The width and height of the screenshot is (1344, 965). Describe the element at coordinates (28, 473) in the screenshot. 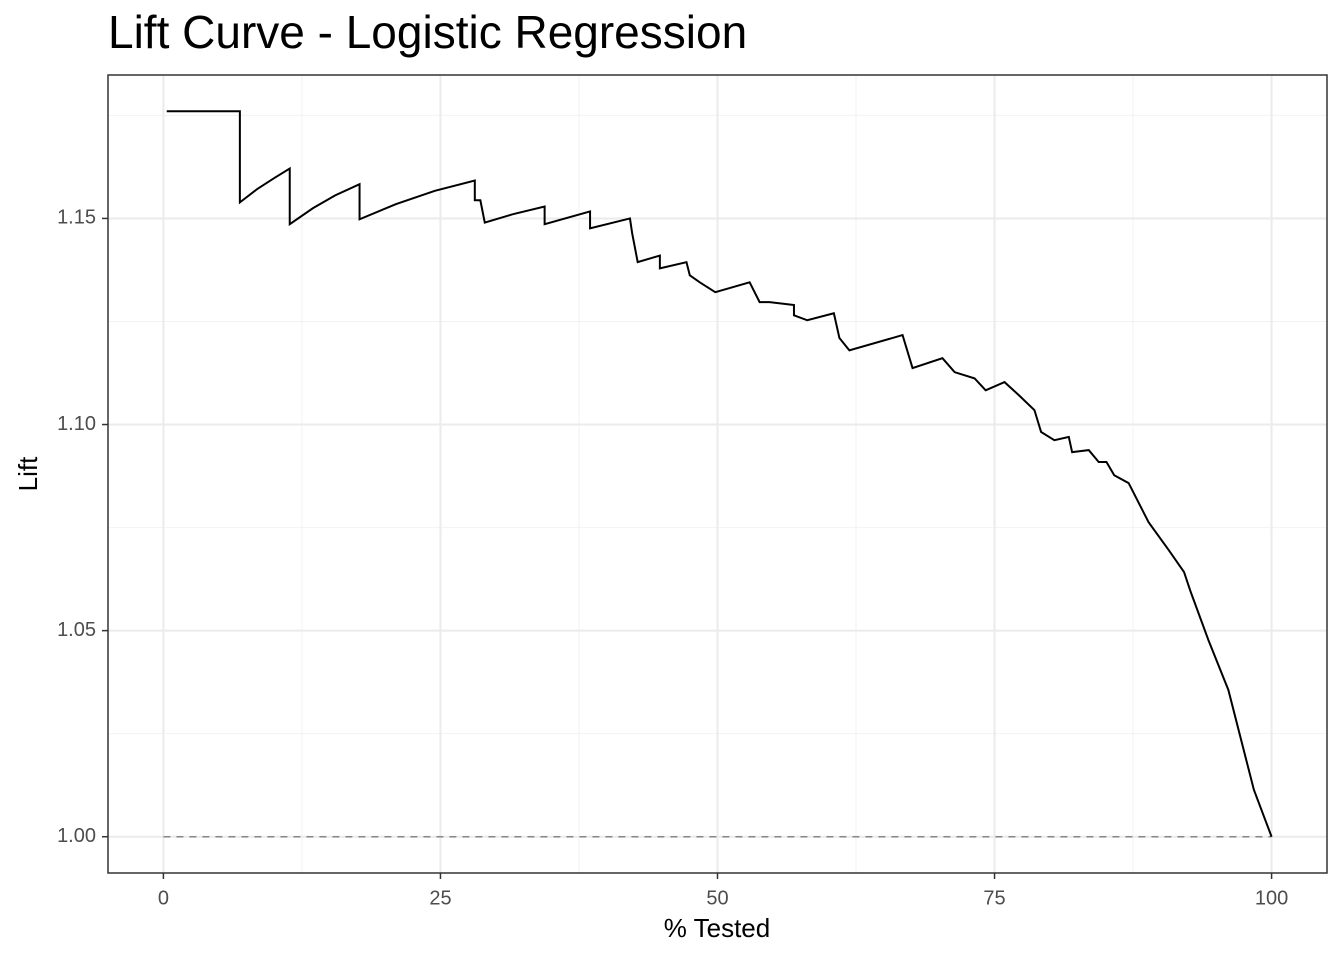

I see `y-axis-label: Lift` at that location.